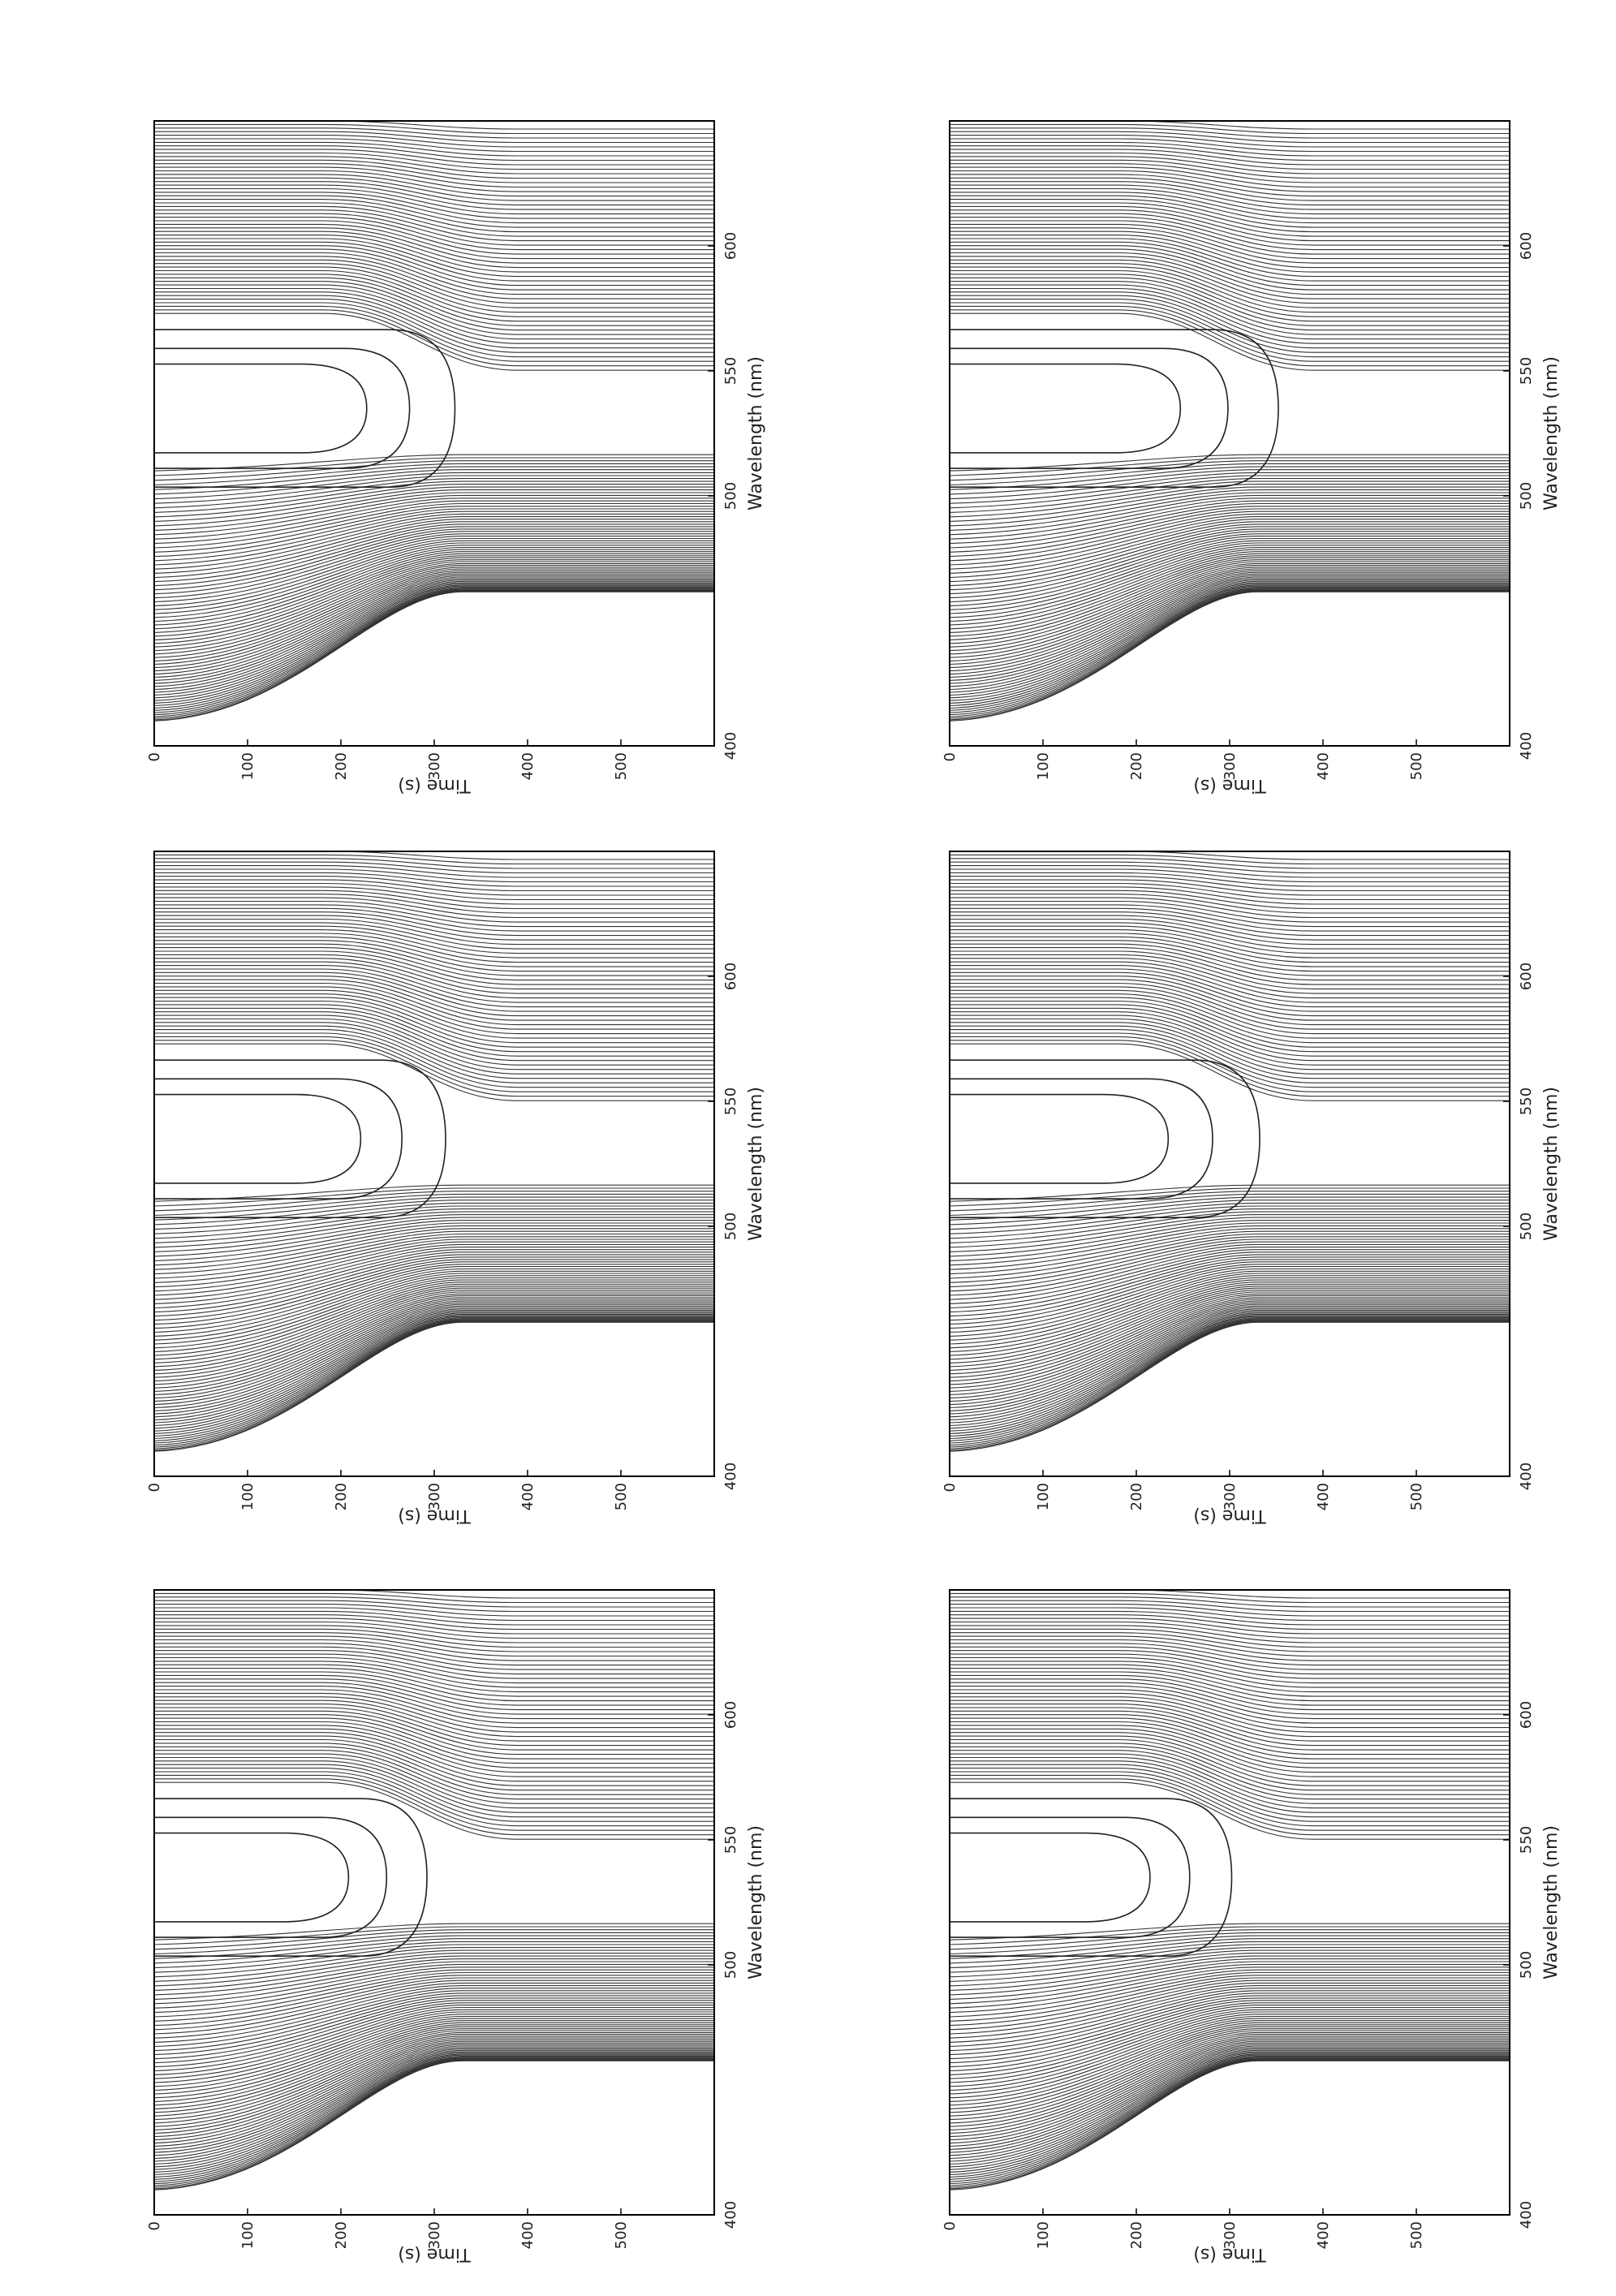 The height and width of the screenshot is (2296, 1616). I want to click on y-tick-label: 200, so click(341, 766).